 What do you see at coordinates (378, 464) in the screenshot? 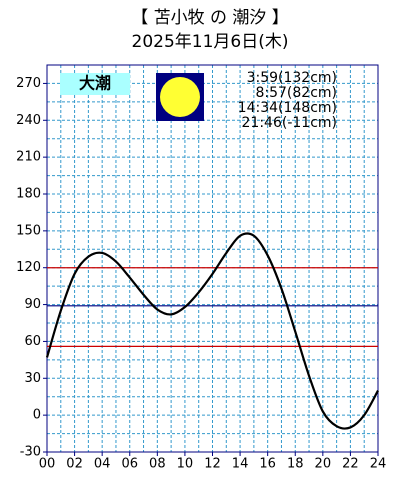
I see `x-tick-label: 24` at bounding box center [378, 464].